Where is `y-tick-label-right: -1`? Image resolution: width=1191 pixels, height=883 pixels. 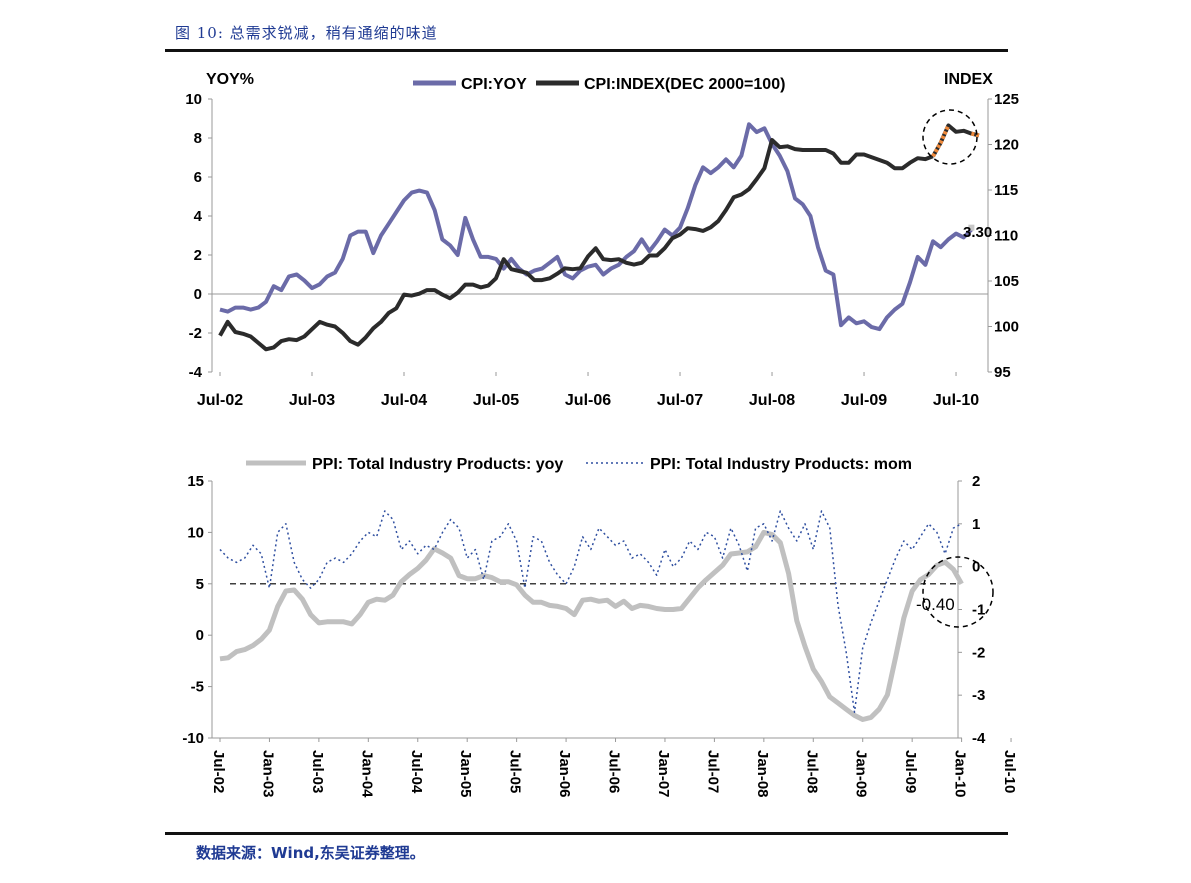
y-tick-label-right: -1 is located at coordinates (978, 610).